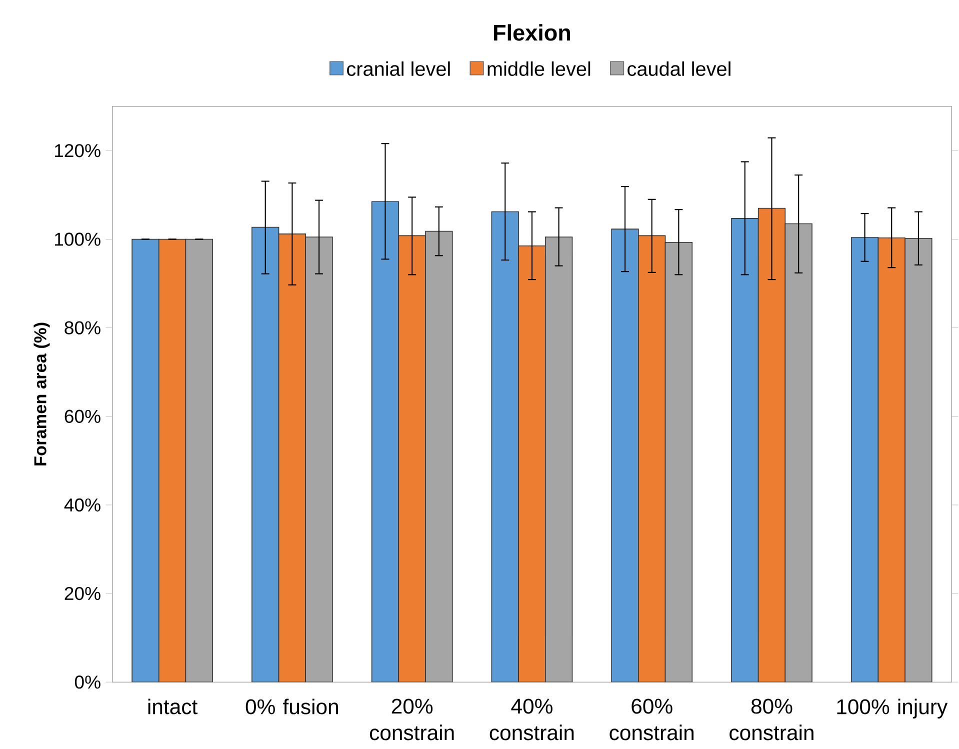 The image size is (959, 749). What do you see at coordinates (82, 417) in the screenshot?
I see `y-tick-label: 60%` at bounding box center [82, 417].